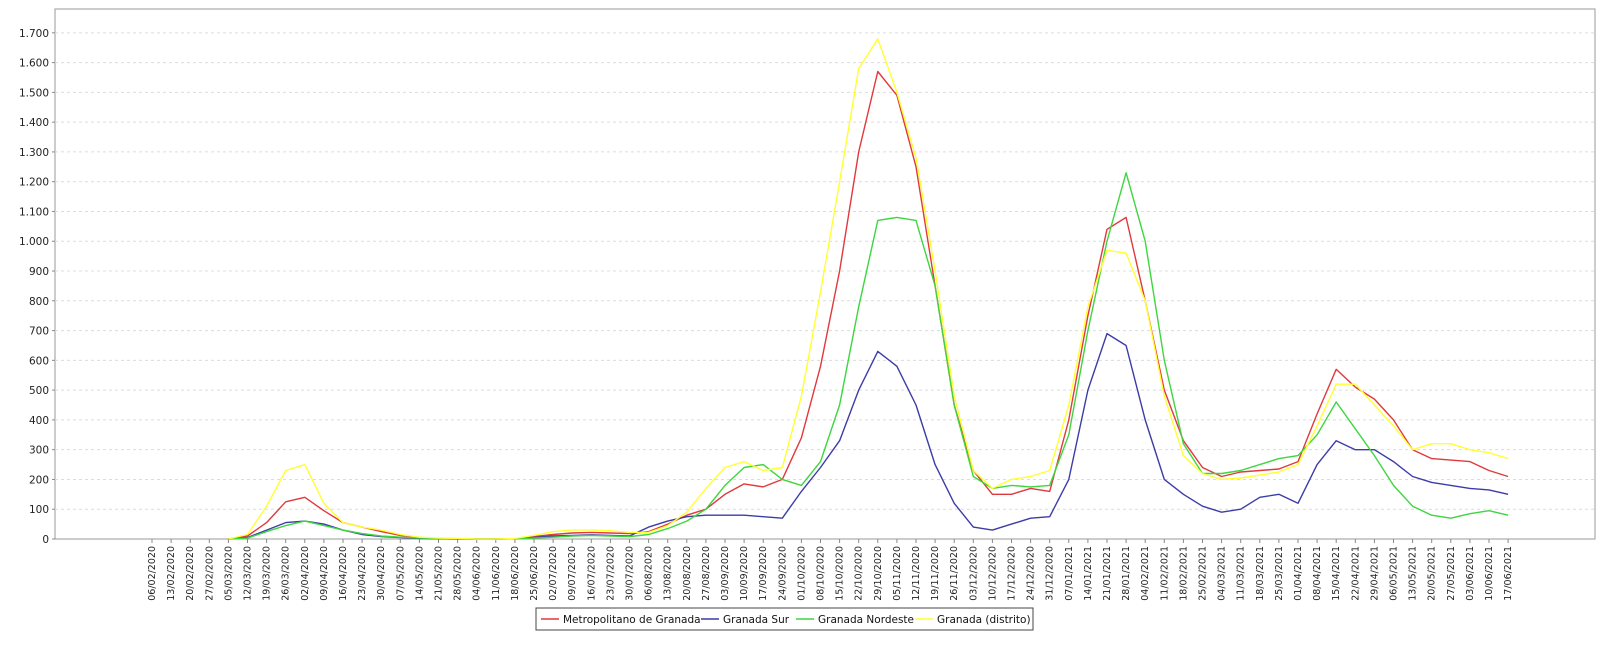 This screenshot has width=1600, height=646. I want to click on x-tick-label: 06/02/2020, so click(152, 573).